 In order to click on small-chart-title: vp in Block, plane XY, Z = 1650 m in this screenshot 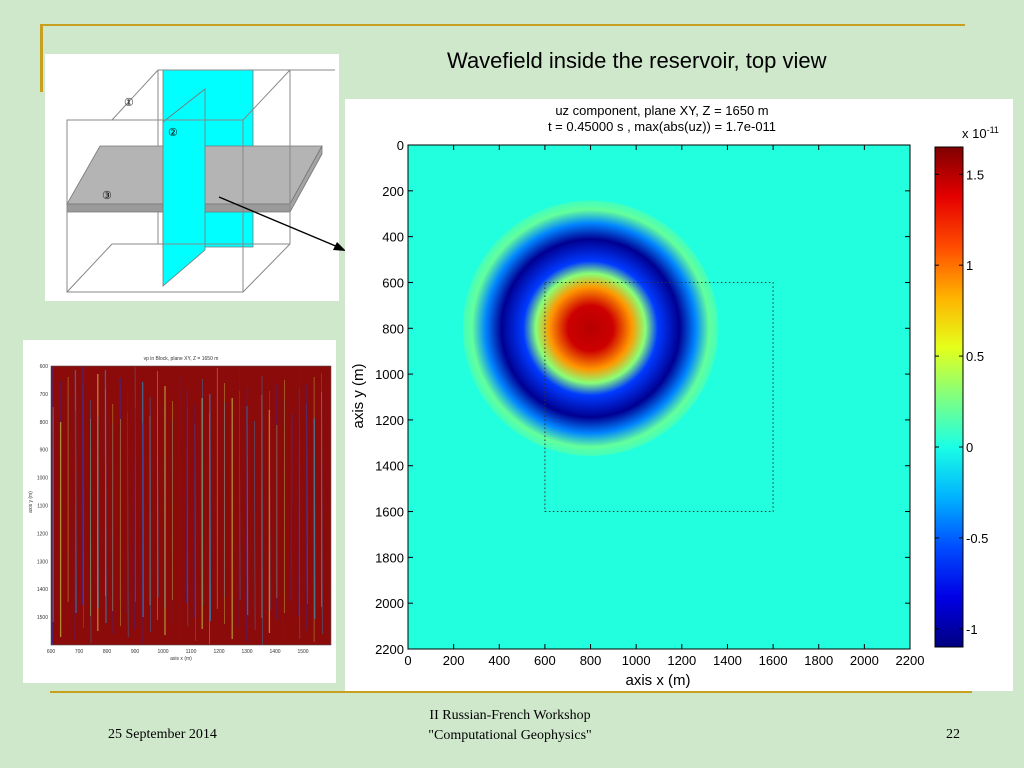, I will do `click(181, 359)`.